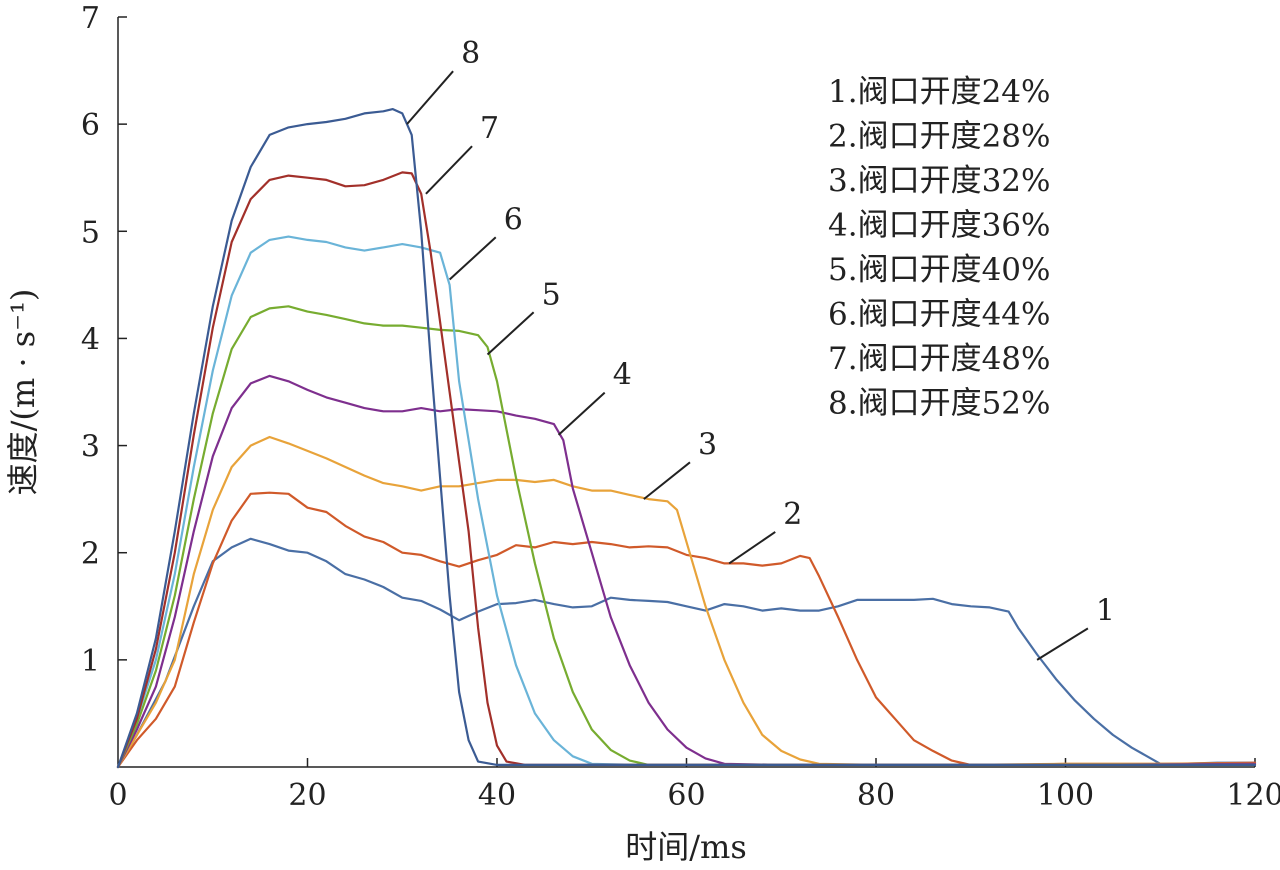 This screenshot has width=1280, height=870. Describe the element at coordinates (90, 18) in the screenshot. I see `y-tick-label: 7` at that location.